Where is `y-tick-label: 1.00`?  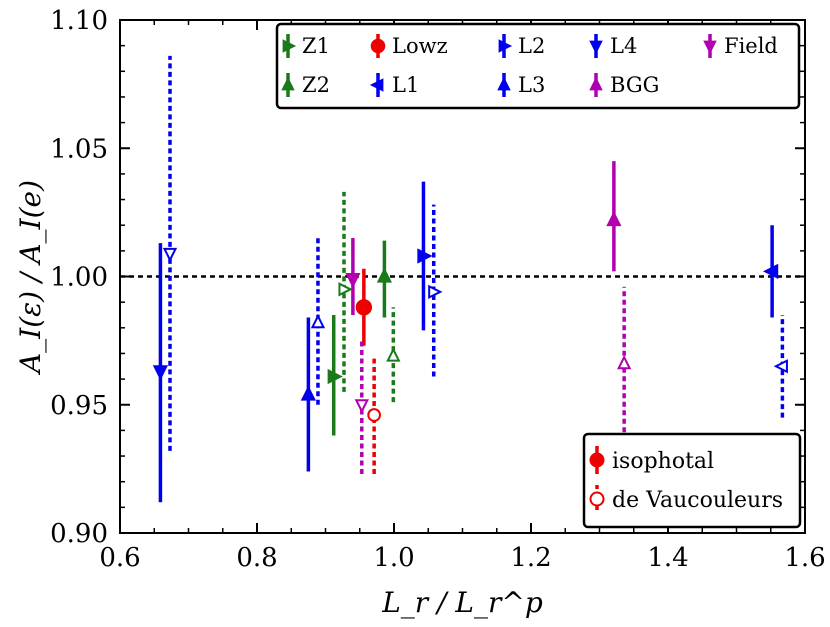
y-tick-label: 1.00 is located at coordinates (79, 278).